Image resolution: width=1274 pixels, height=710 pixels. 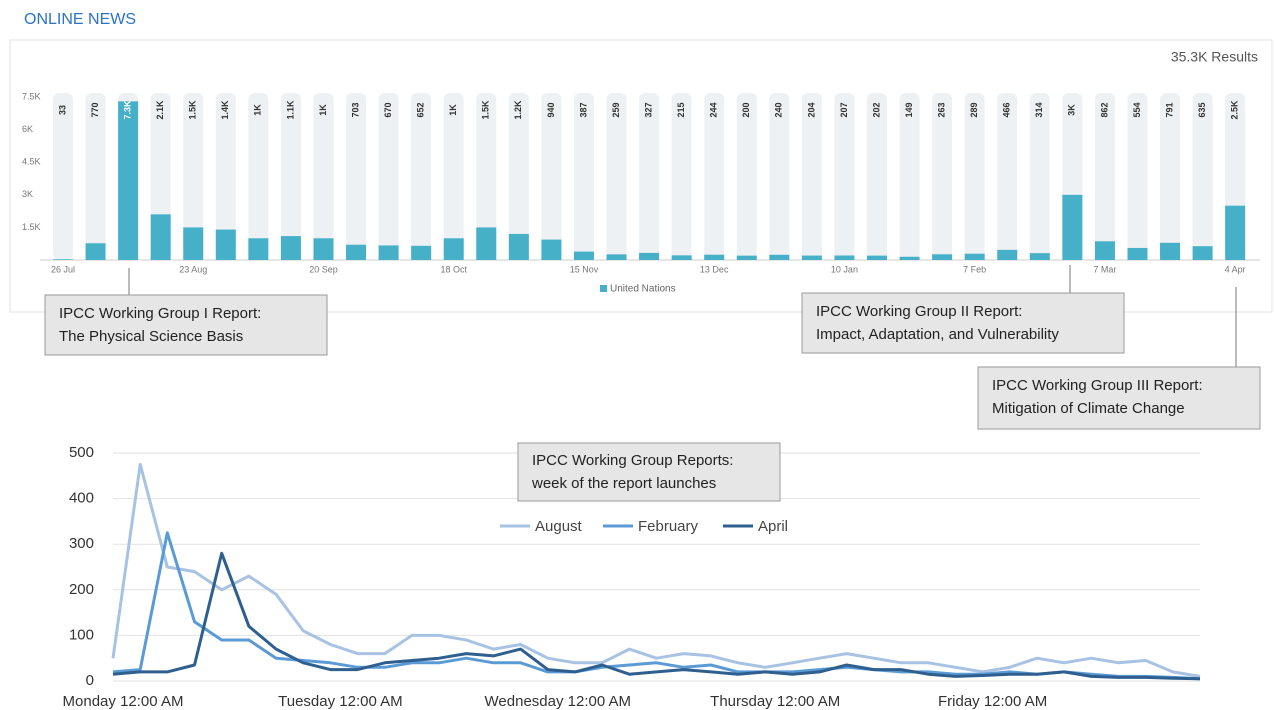 What do you see at coordinates (81, 634) in the screenshot?
I see `y-tick-label: 100` at bounding box center [81, 634].